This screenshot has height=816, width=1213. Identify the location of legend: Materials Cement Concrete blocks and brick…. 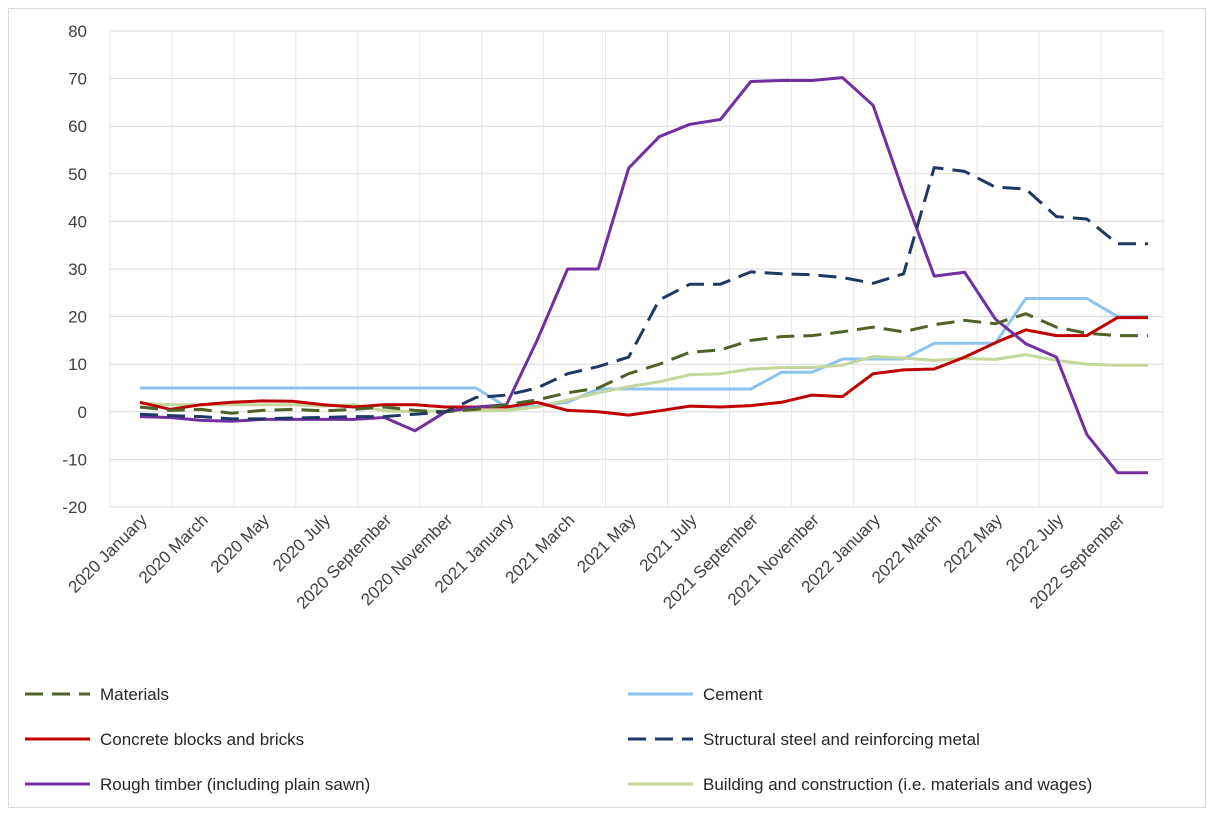
(558, 739).